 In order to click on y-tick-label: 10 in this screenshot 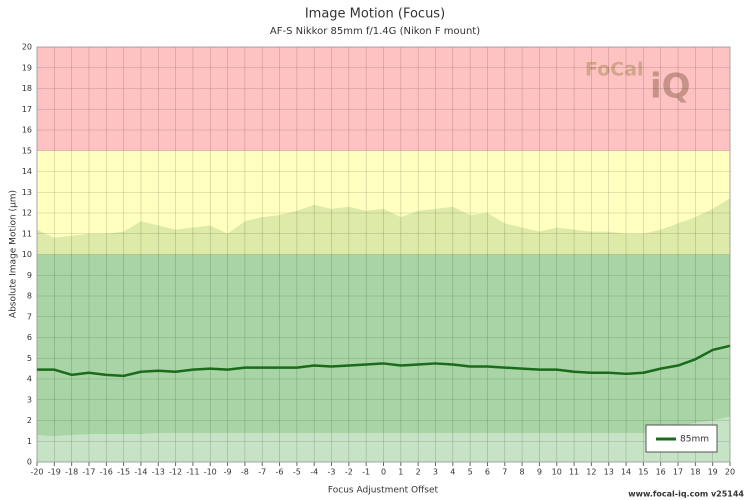, I will do `click(27, 254)`.